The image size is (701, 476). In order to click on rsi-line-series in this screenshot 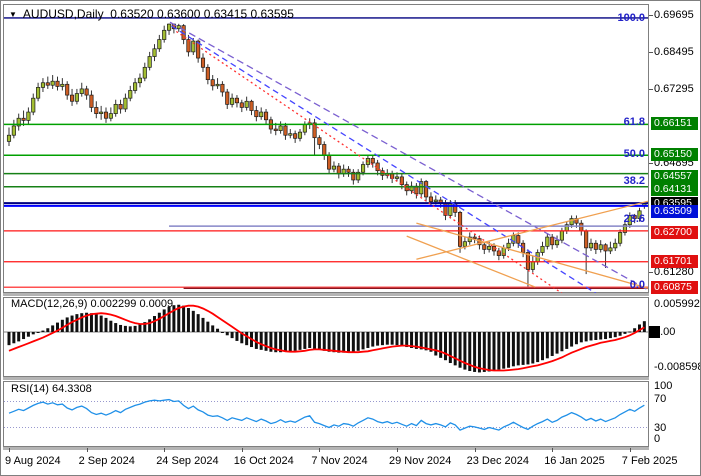, I will do `click(326, 414)`.